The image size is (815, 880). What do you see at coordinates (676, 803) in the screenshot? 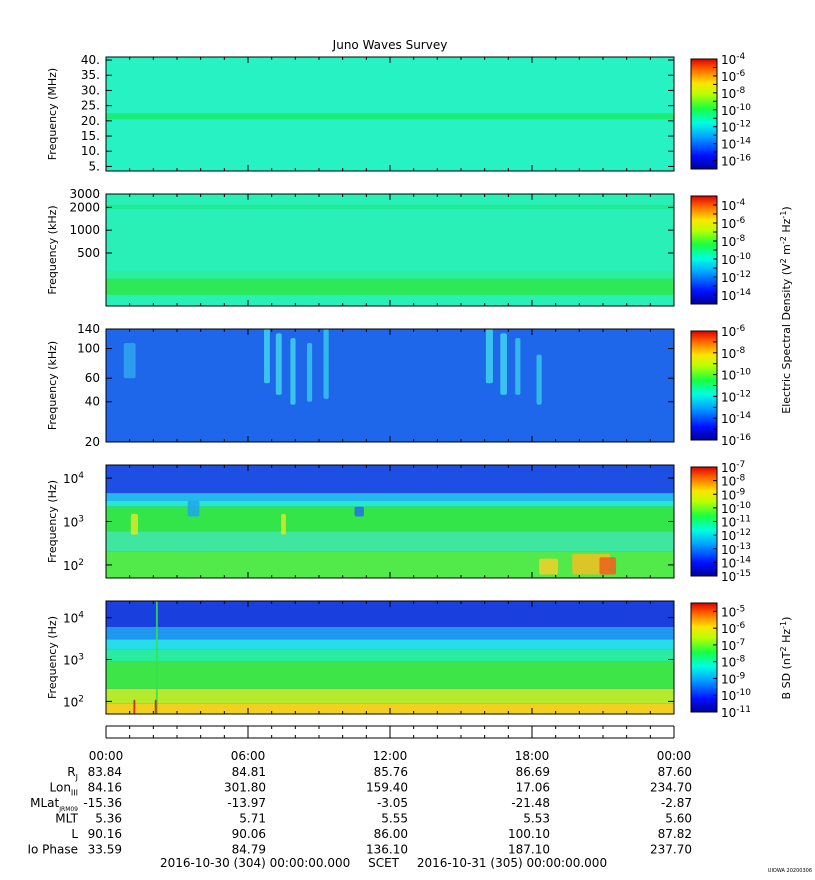
I see `ephemeris-value: -2.87` at bounding box center [676, 803].